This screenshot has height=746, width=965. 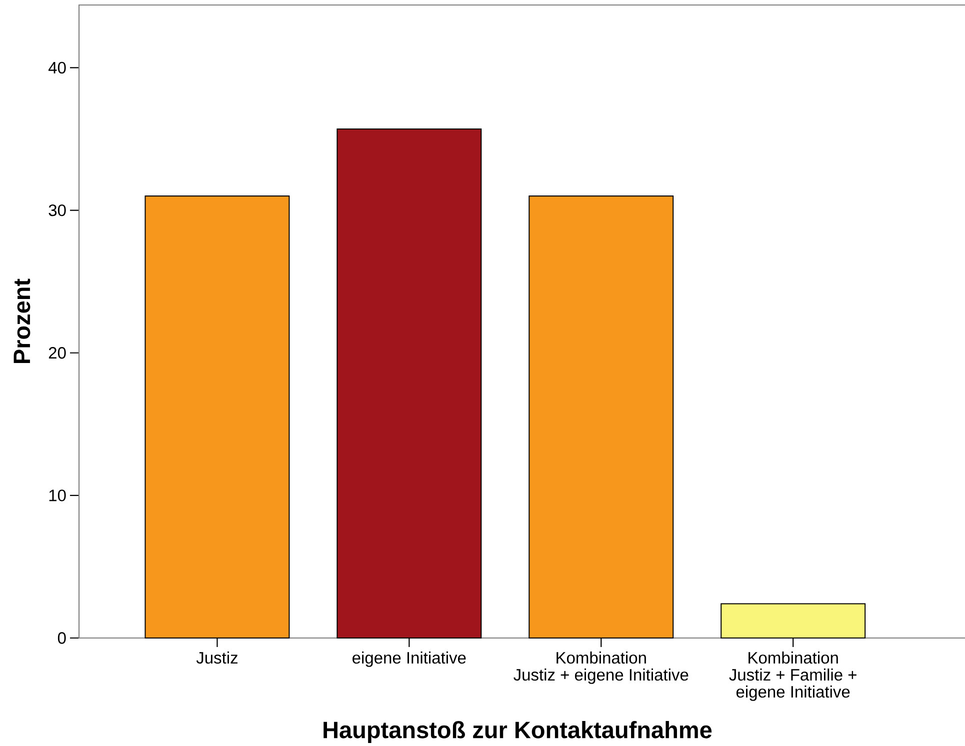 I want to click on y-axis-title: Prozent, so click(x=22, y=321).